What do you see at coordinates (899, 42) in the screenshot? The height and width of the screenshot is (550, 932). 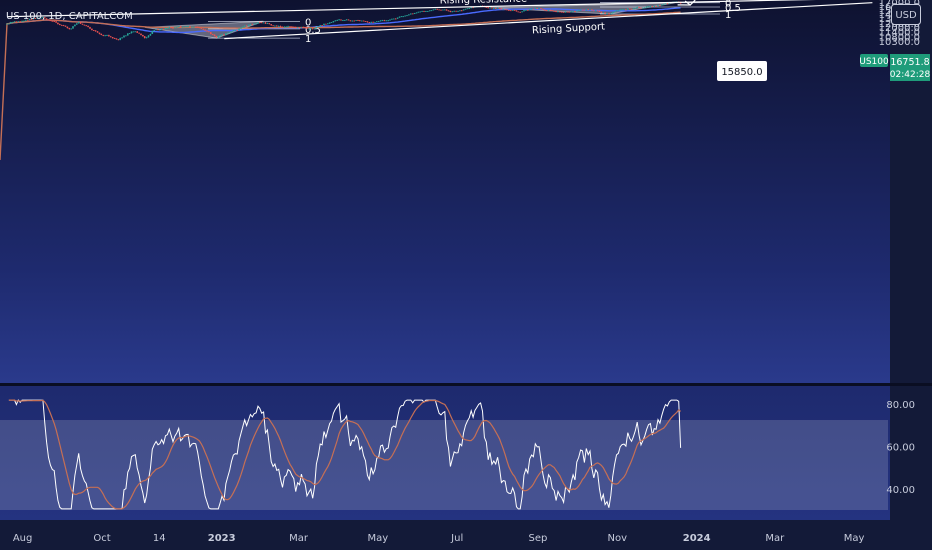 I see `price-tick-label: 10300.0` at bounding box center [899, 42].